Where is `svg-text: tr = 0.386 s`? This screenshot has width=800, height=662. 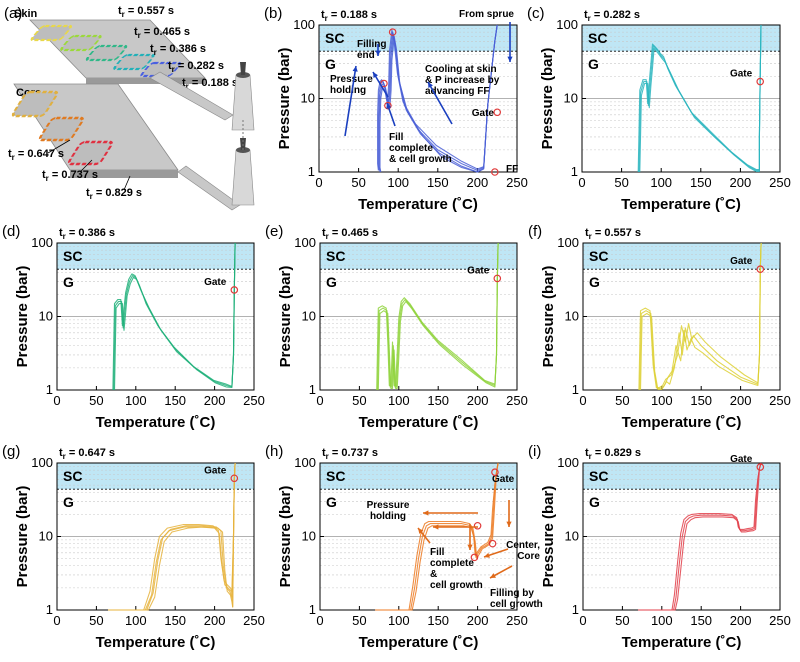 svg-text: tr = 0.386 s is located at coordinates (178, 50).